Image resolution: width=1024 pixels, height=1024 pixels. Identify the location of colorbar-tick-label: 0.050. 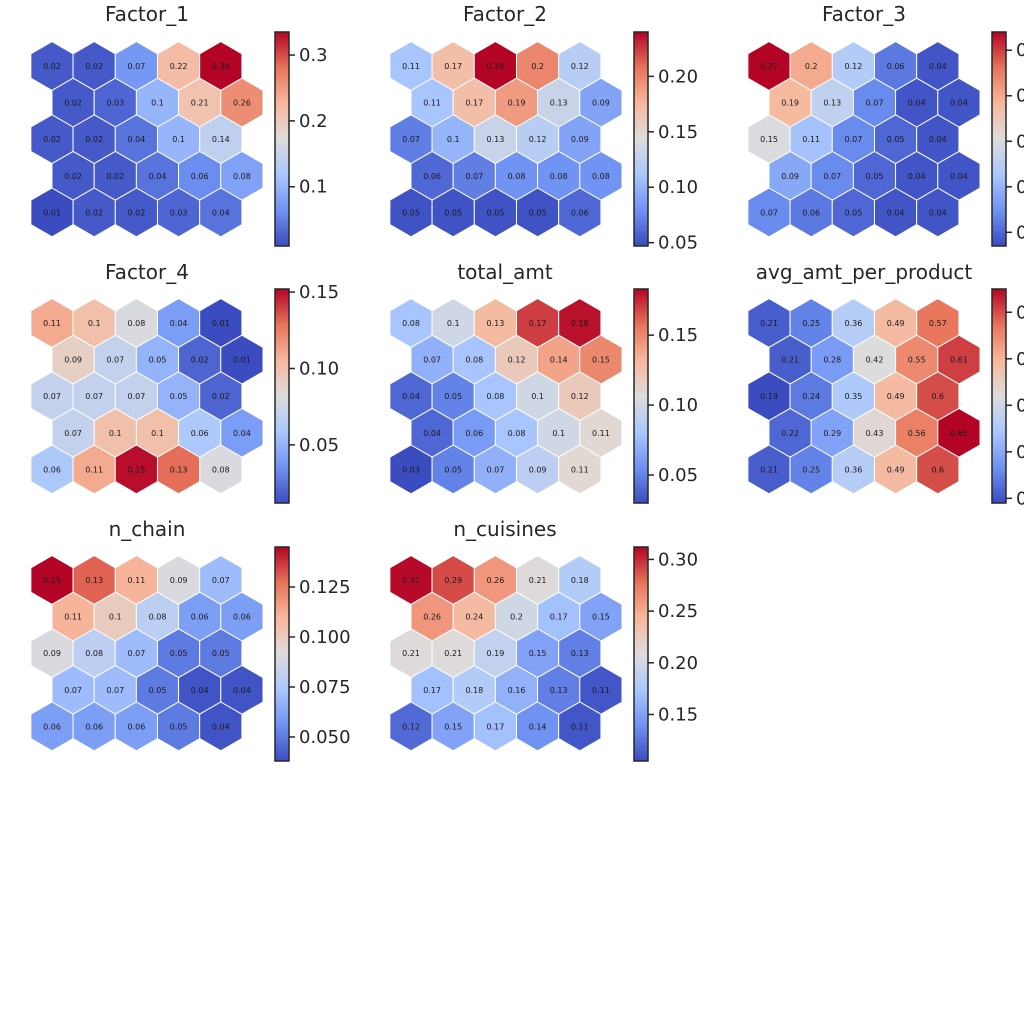
(325, 737).